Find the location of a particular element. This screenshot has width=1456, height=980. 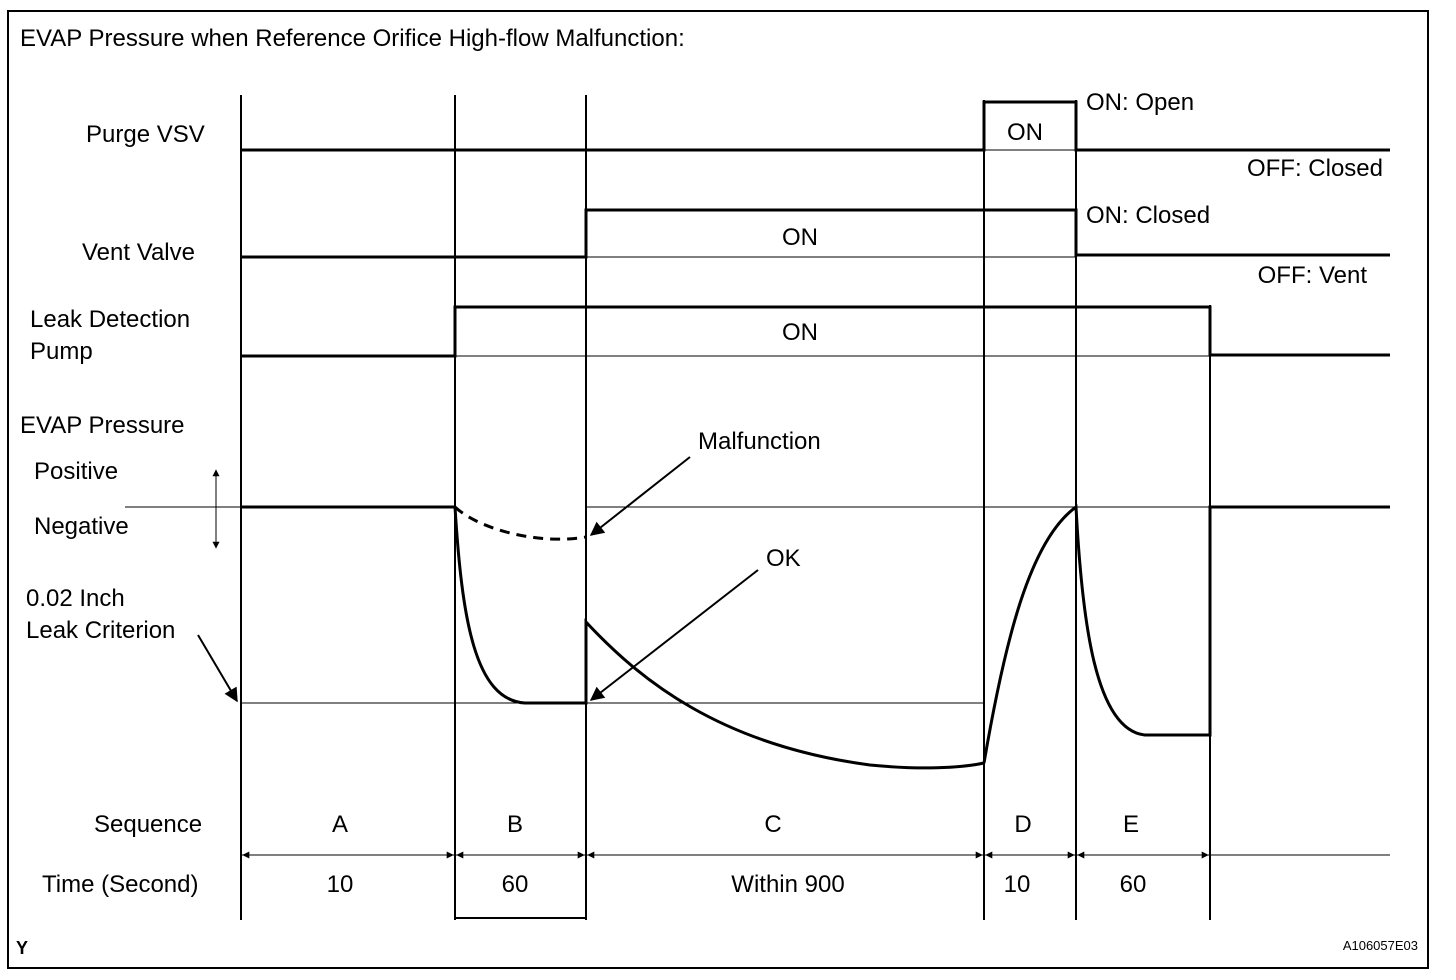

row-label-sequence: Sequence is located at coordinates (148, 824).